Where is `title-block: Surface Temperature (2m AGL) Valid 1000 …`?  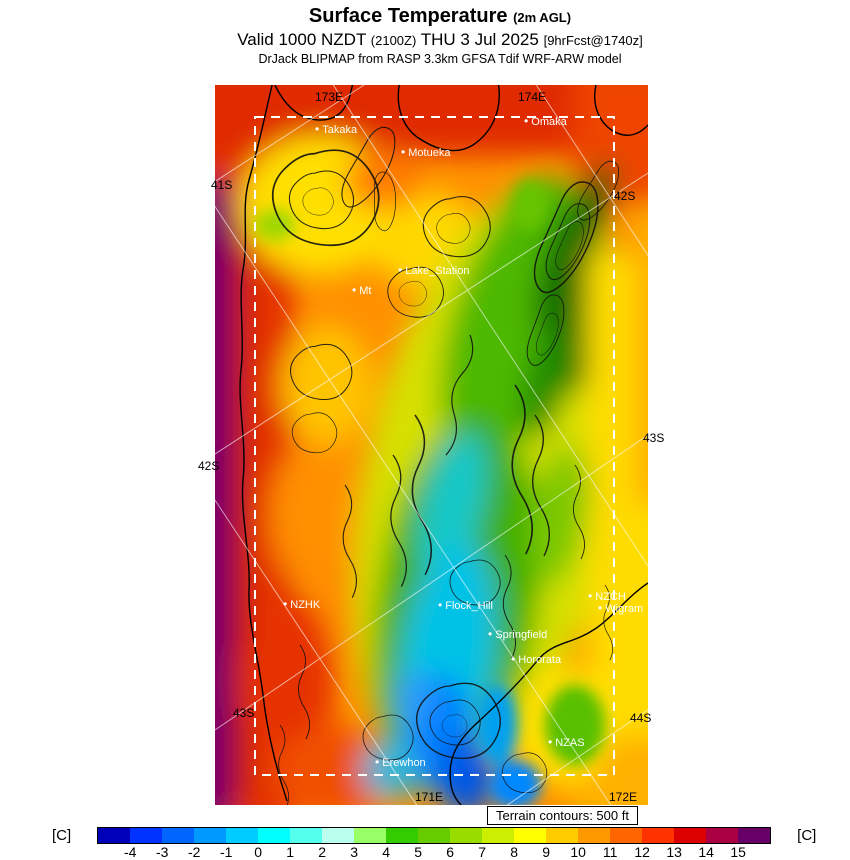
title-block: Surface Temperature (2m AGL) Valid 1000 … is located at coordinates (440, 35).